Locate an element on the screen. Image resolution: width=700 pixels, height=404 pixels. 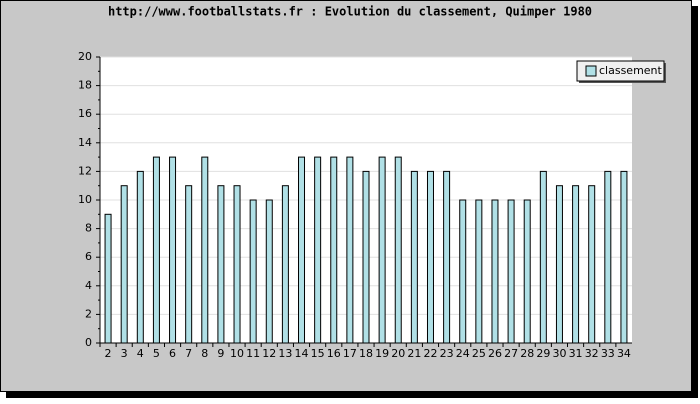
x-tick-label: 21 is located at coordinates (414, 353).